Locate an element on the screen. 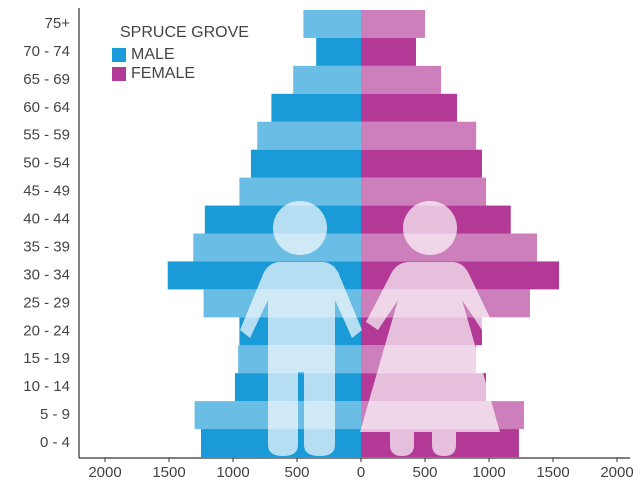 This screenshot has height=486, width=642. legend: MALE FEMALE is located at coordinates (153, 64).